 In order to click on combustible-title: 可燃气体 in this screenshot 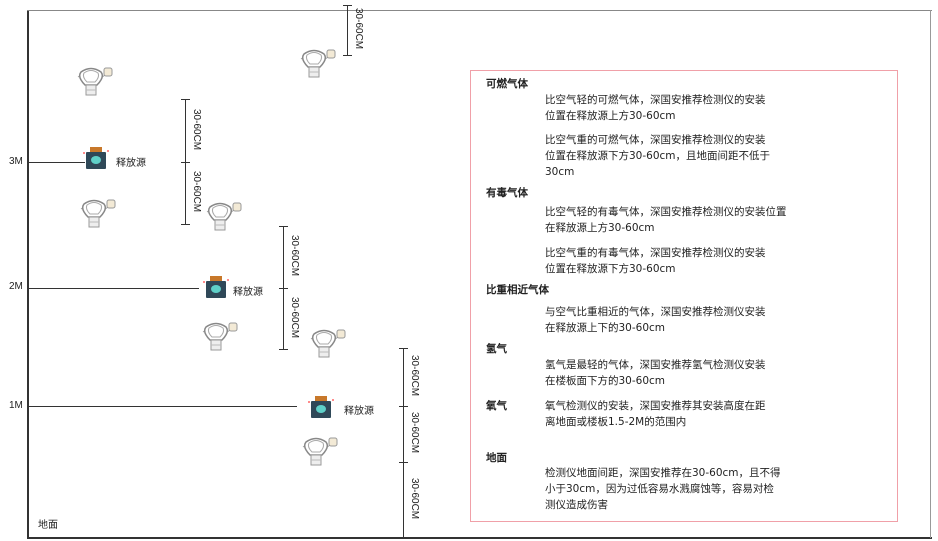, I will do `click(507, 84)`.